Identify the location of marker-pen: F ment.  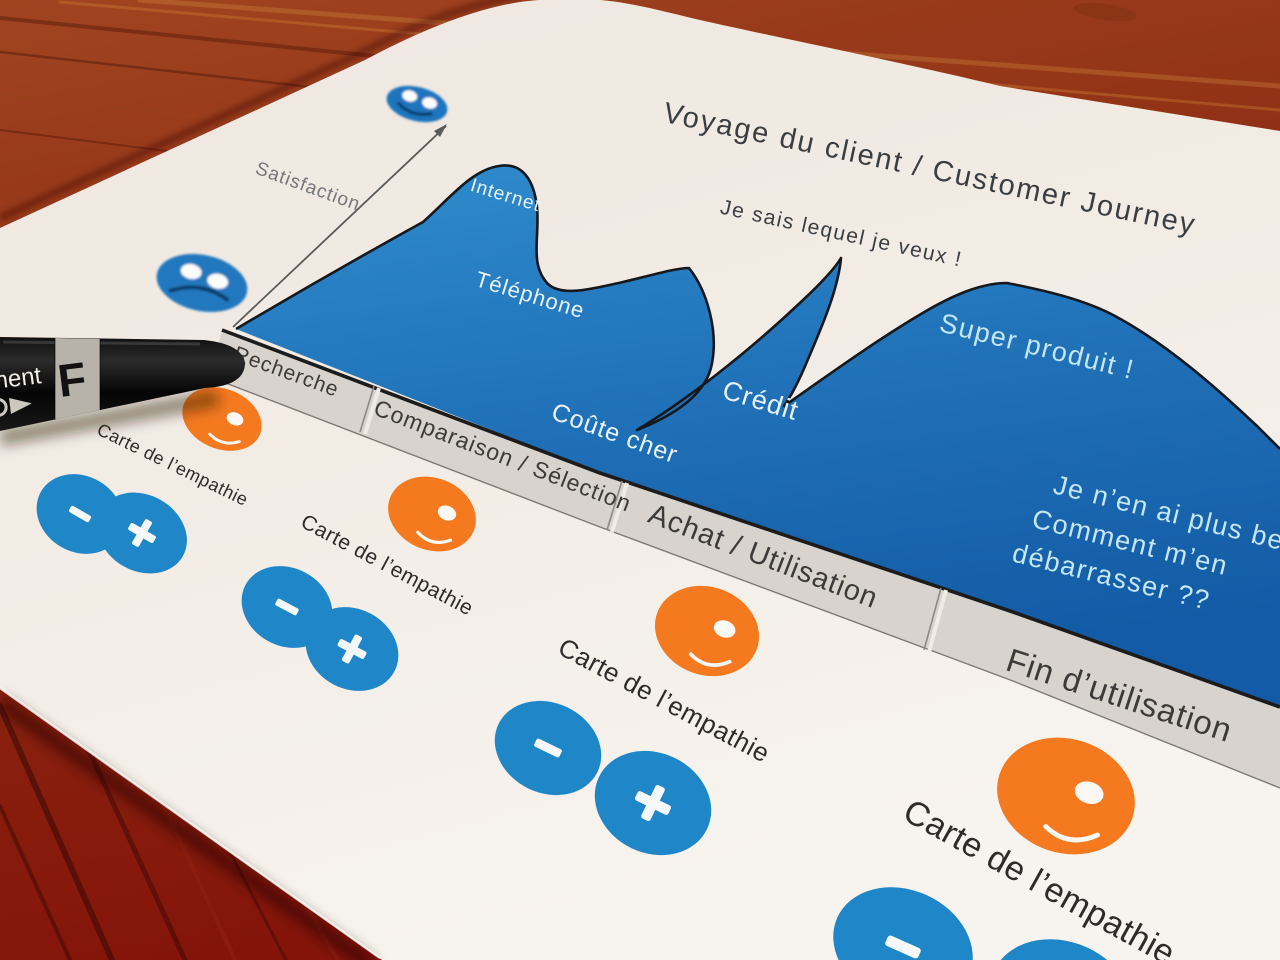
(122, 392).